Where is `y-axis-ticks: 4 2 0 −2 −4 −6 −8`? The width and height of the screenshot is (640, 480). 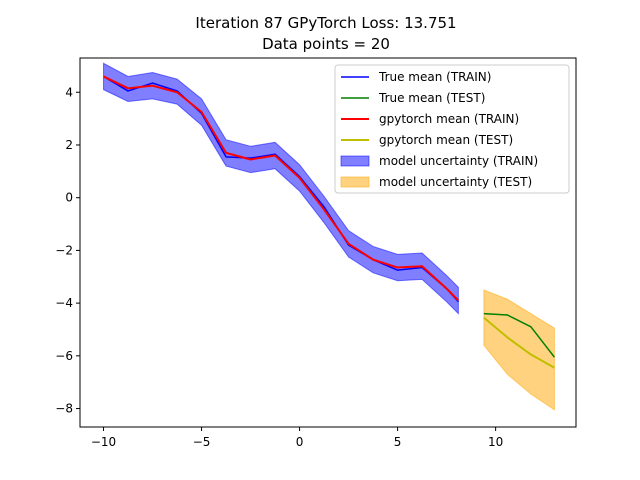
y-axis-ticks: 4 2 0 −2 −4 −6 −8 is located at coordinates (67, 250).